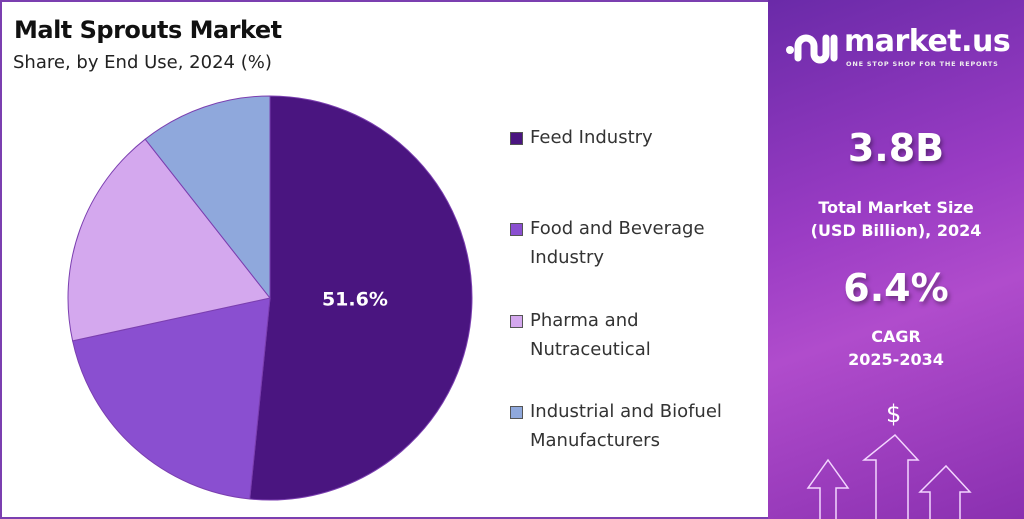 This screenshot has width=1024, height=519. What do you see at coordinates (896, 336) in the screenshot?
I see `cagr-label-1: CAGR` at bounding box center [896, 336].